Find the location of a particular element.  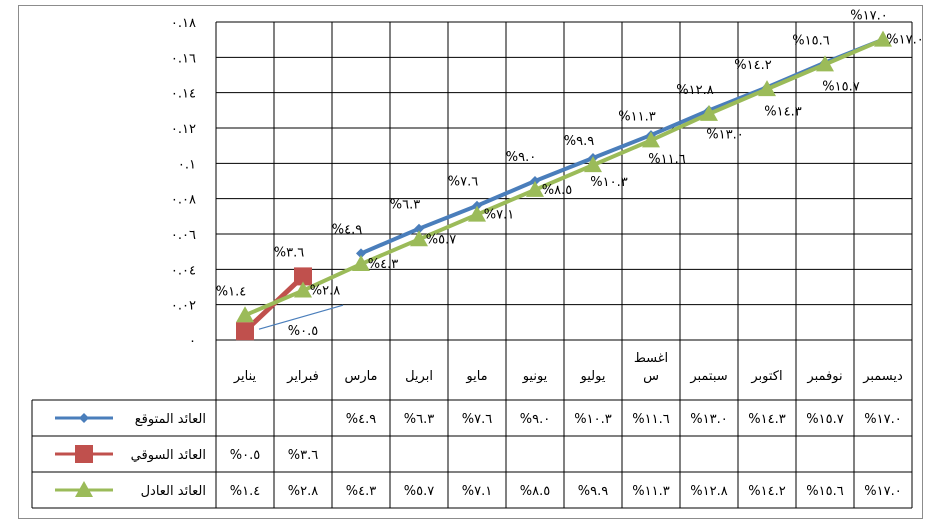

table-value: %١٥.٧ is located at coordinates (824, 419).